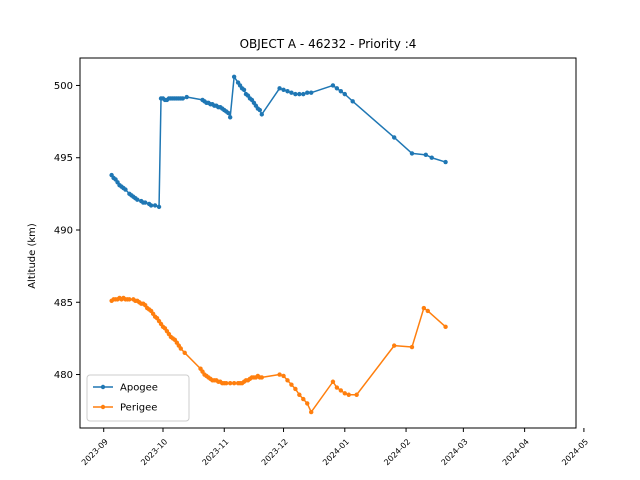  What do you see at coordinates (139, 388) in the screenshot?
I see `legend-label-apogee: Apogee` at bounding box center [139, 388].